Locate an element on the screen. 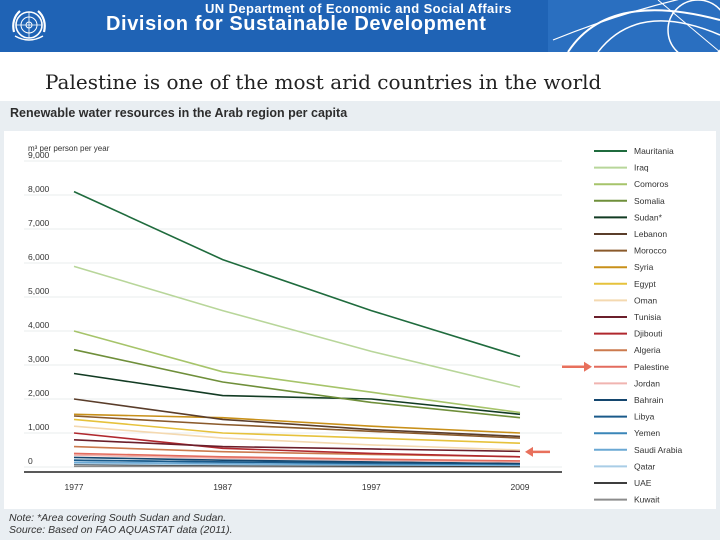 The height and width of the screenshot is (540, 720). legend-label: Kuwait is located at coordinates (647, 500).